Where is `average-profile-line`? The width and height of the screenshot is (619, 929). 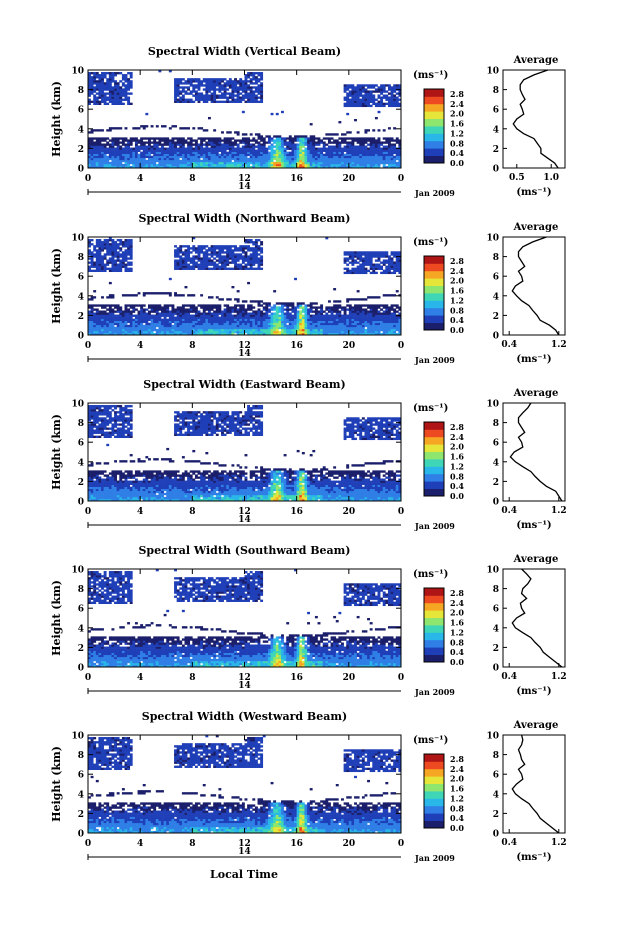 average-profile-line is located at coordinates (535, 286).